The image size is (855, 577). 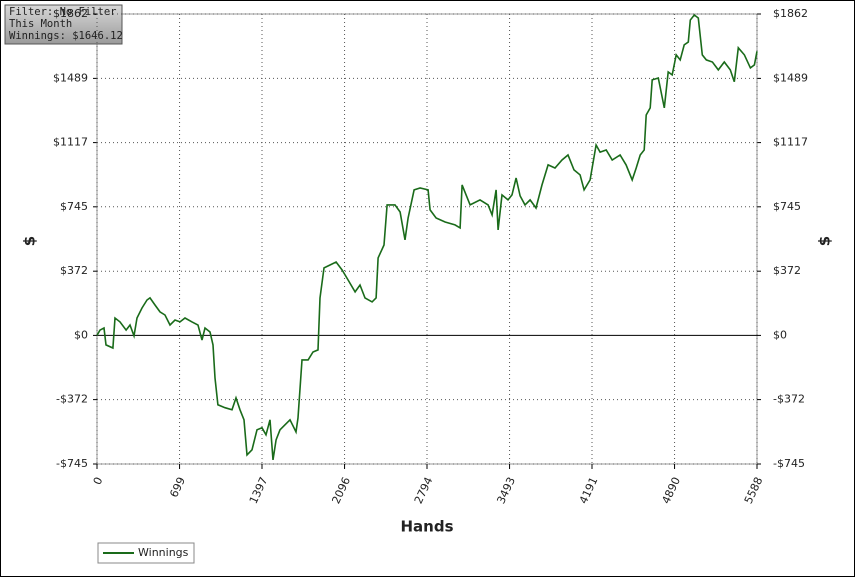 What do you see at coordinates (790, 77) in the screenshot?
I see `y2-tick-label: $1489` at bounding box center [790, 77].